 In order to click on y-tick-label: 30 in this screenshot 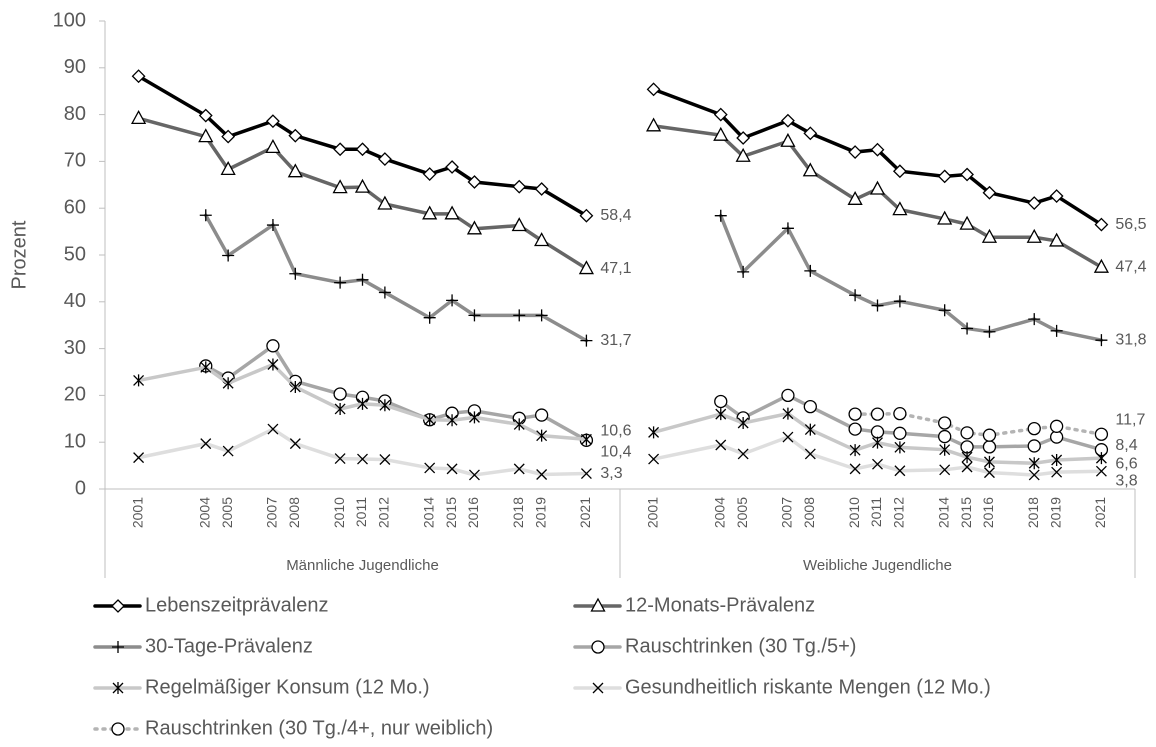, I will do `click(75, 348)`.